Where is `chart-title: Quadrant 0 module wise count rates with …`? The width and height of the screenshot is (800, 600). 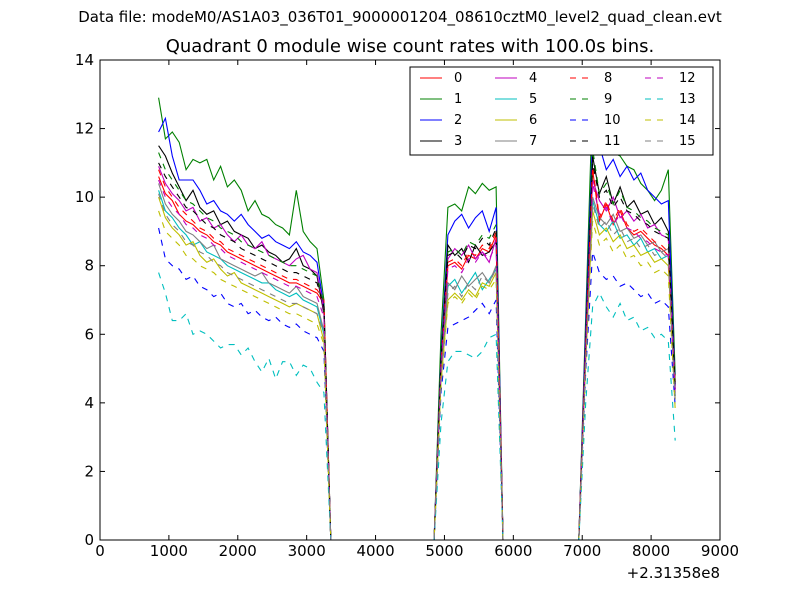 chart-title: Quadrant 0 module wise count rates with … is located at coordinates (410, 46).